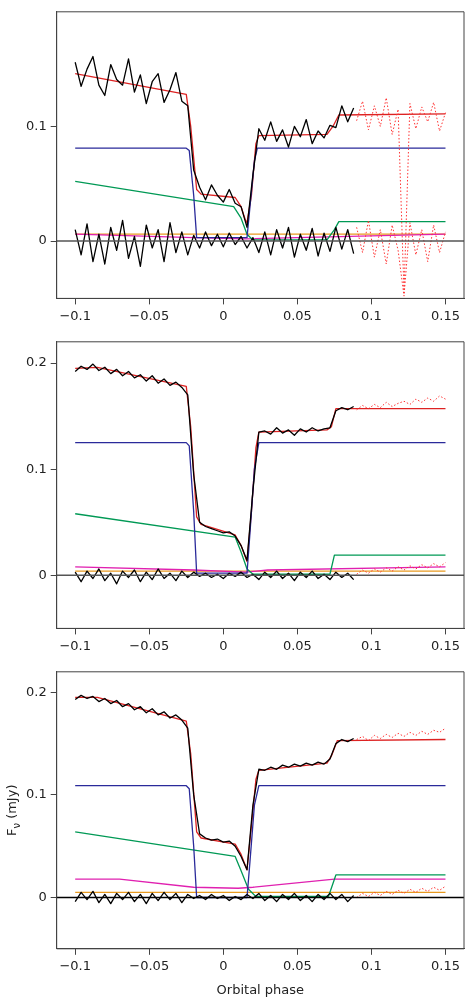 This screenshot has height=1004, width=474. What do you see at coordinates (13, 810) in the screenshot?
I see `y-axis-title: Fν (mJy)` at bounding box center [13, 810].